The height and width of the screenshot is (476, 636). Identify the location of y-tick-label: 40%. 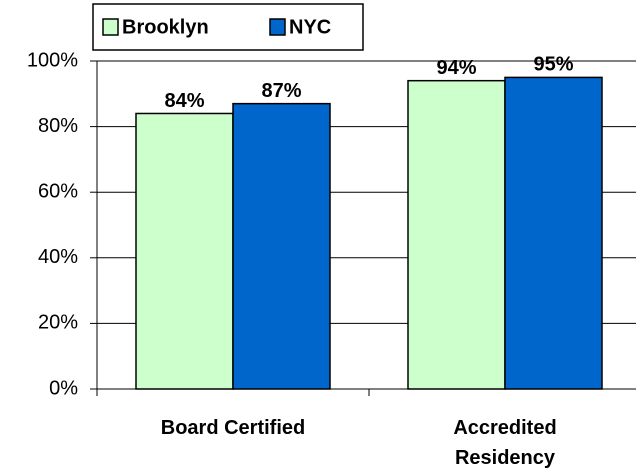
(58, 257).